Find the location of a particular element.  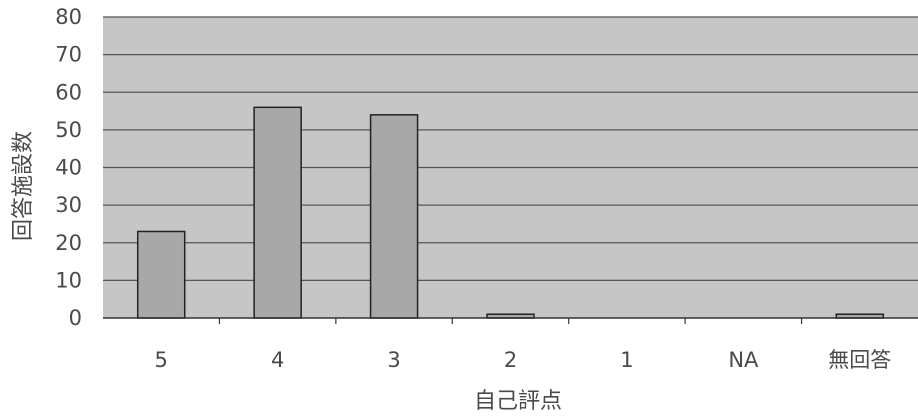

y-tick-label: 40 is located at coordinates (68, 168).